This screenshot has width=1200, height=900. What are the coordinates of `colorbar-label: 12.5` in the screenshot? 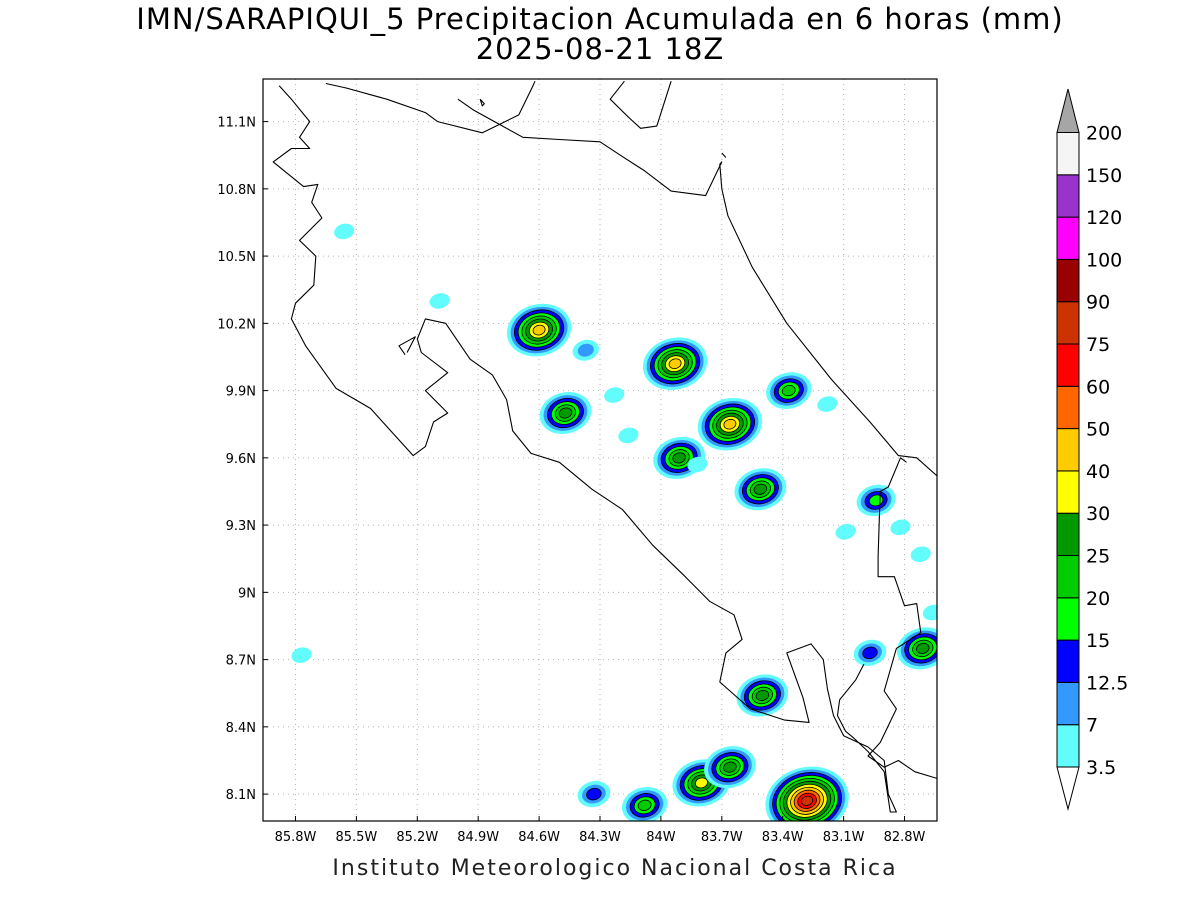 It's located at (1107, 683).